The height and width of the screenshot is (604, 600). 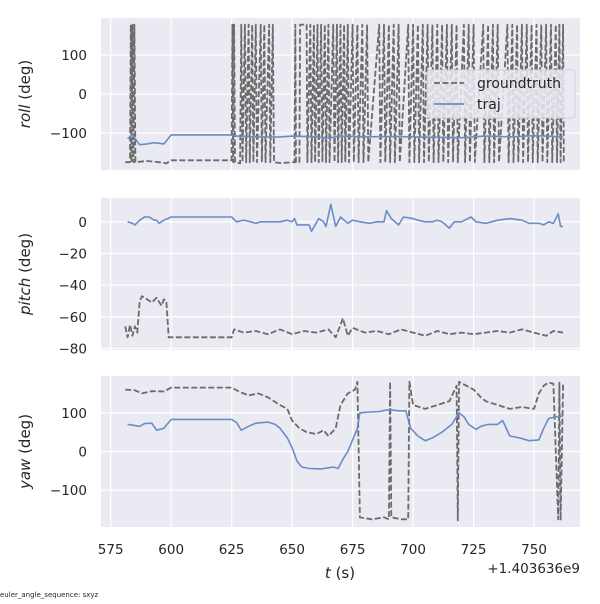 I want to click on x-axis-label-name: t, so click(x=328, y=573).